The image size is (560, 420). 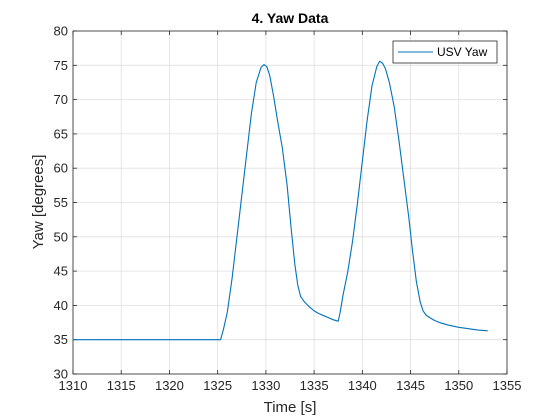 What do you see at coordinates (73, 385) in the screenshot?
I see `x-tick-label: 1310` at bounding box center [73, 385].